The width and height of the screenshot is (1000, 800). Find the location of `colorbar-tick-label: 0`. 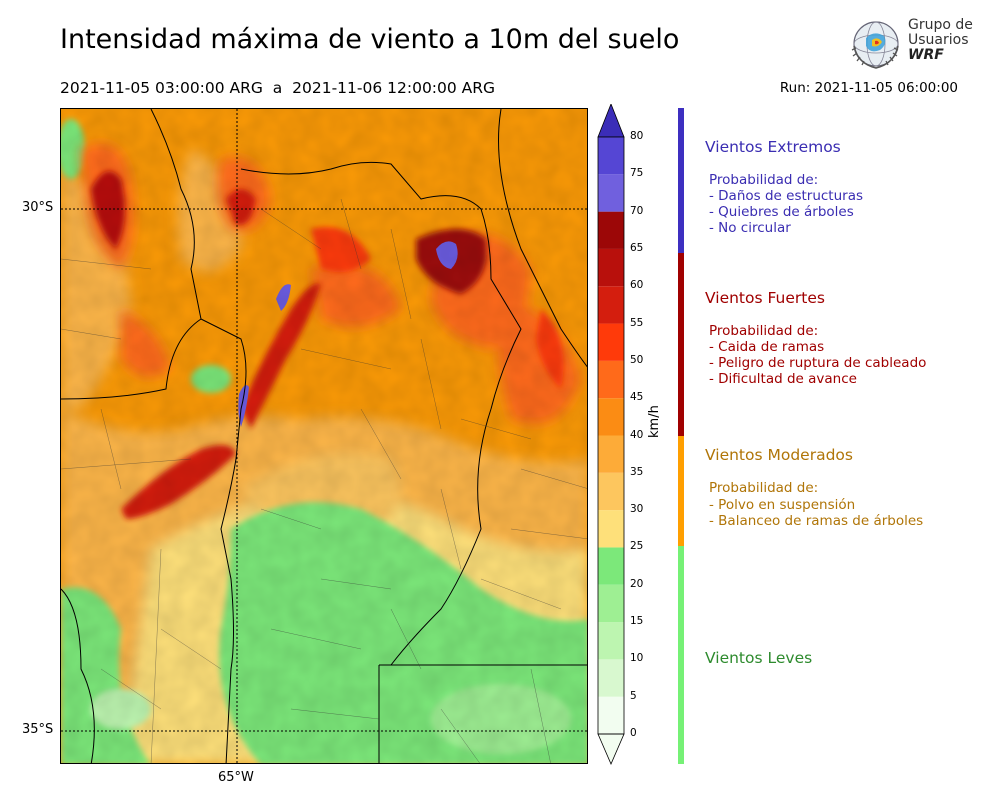

colorbar-tick-label: 0 is located at coordinates (633, 733).